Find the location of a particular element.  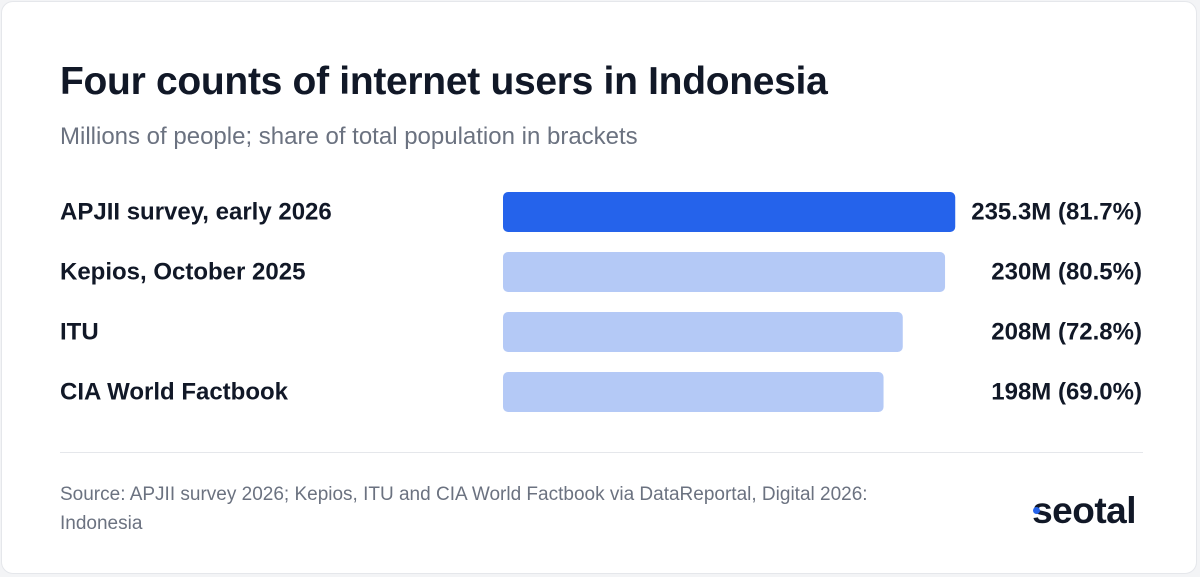

logo-dot-icon is located at coordinates (1037, 510).